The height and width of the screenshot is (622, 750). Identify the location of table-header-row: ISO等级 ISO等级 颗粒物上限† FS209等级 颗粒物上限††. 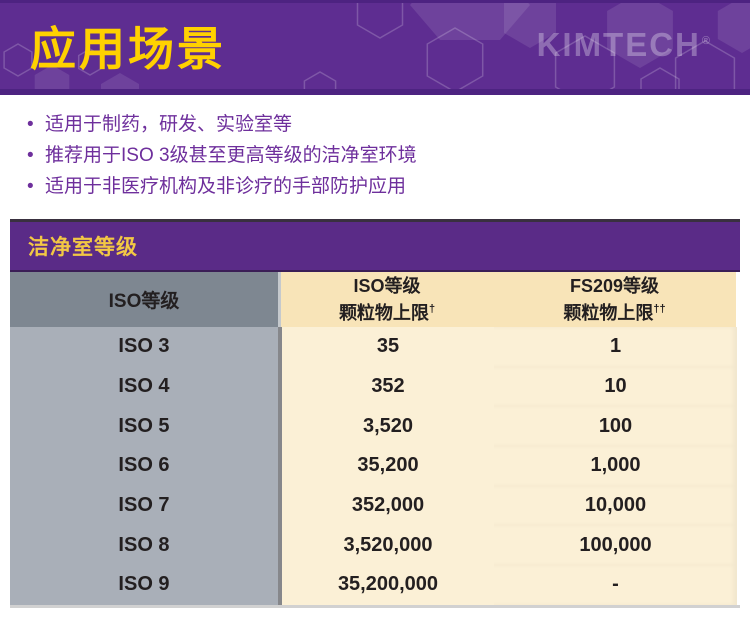
(375, 299).